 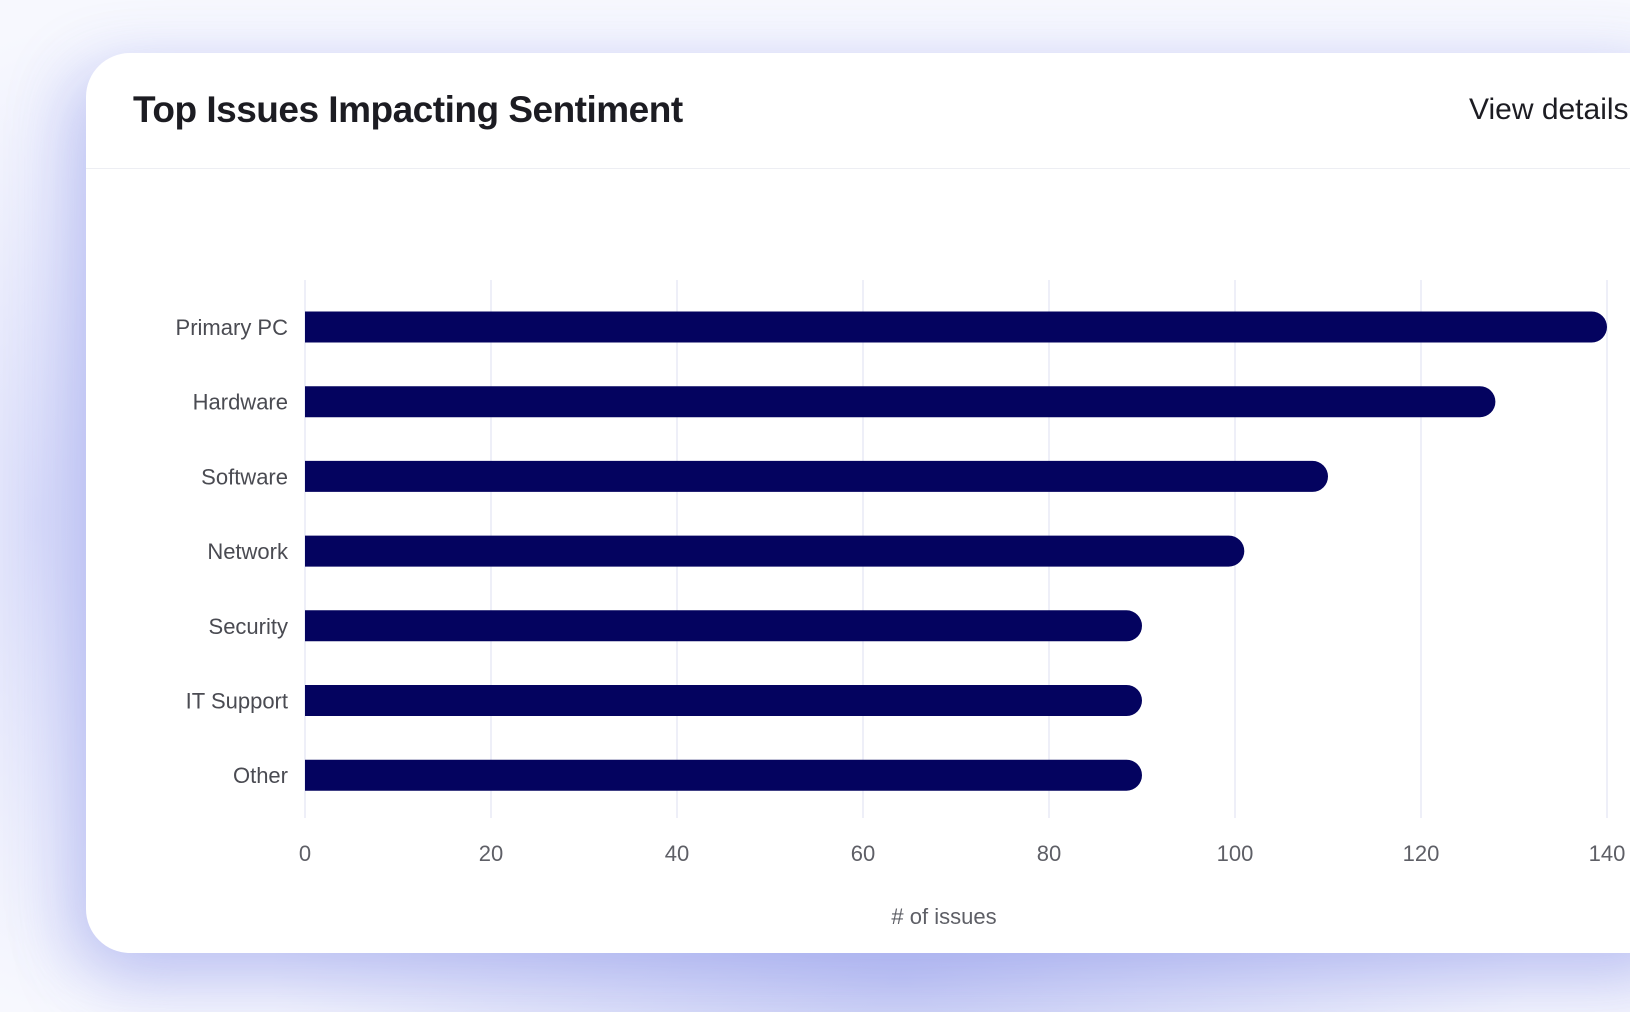 I want to click on bar-primary-pc, so click(x=956, y=327).